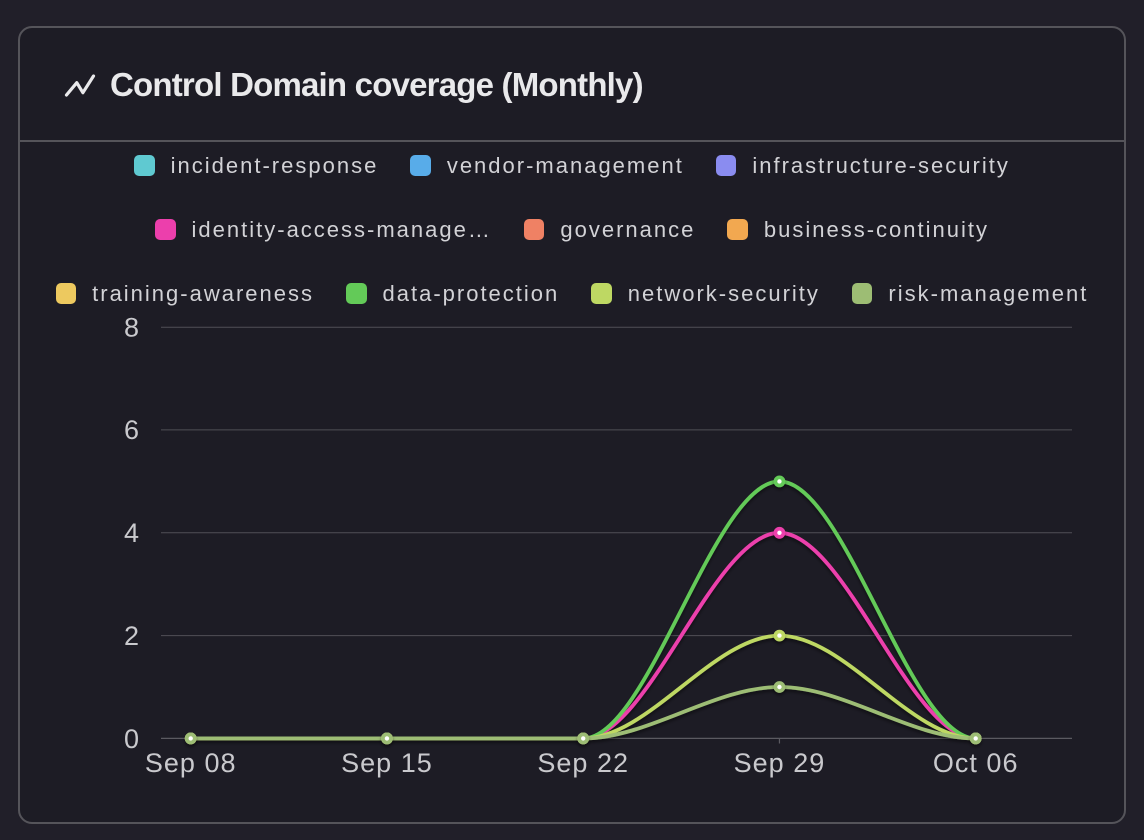  Describe the element at coordinates (191, 763) in the screenshot. I see `svg-text: Sep 08` at that location.